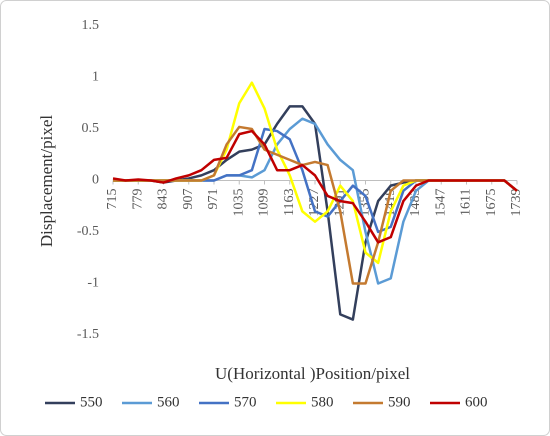  I want to click on x-tick-label: 1163, so click(289, 202).